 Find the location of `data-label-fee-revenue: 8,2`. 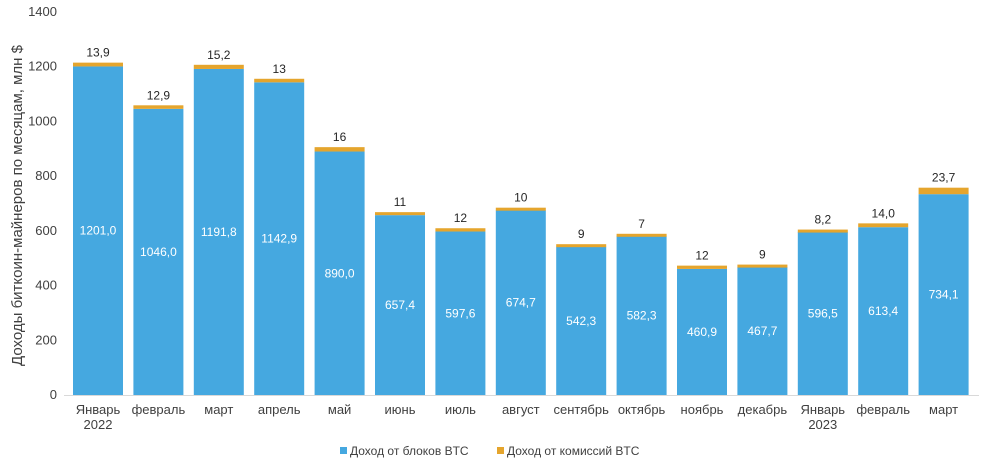

data-label-fee-revenue: 8,2 is located at coordinates (822, 220).